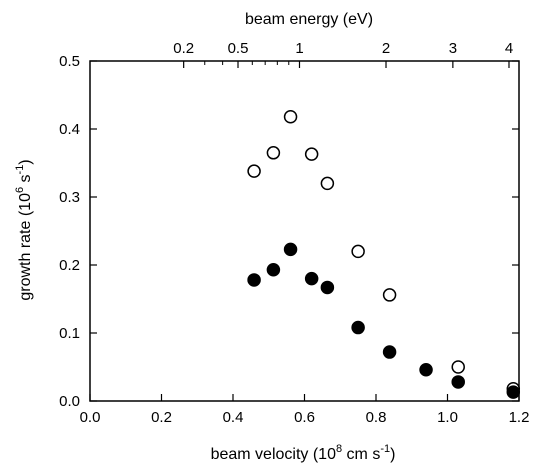  Describe the element at coordinates (299, 48) in the screenshot. I see `top-tick-label: 1` at that location.